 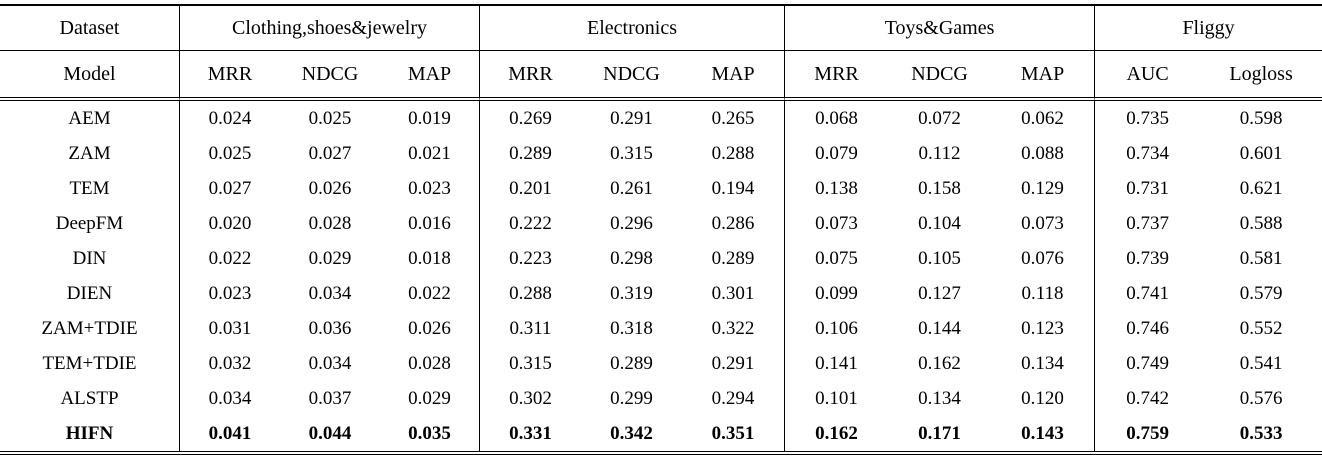 What do you see at coordinates (230, 363) in the screenshot?
I see `value-cell: 0.032` at bounding box center [230, 363].